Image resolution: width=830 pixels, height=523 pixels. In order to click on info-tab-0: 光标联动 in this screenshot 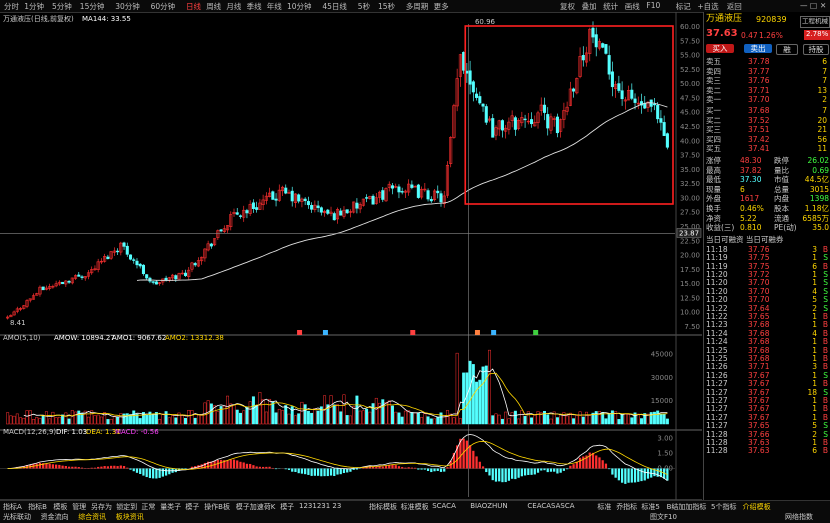, I will do `click(17, 517)`.